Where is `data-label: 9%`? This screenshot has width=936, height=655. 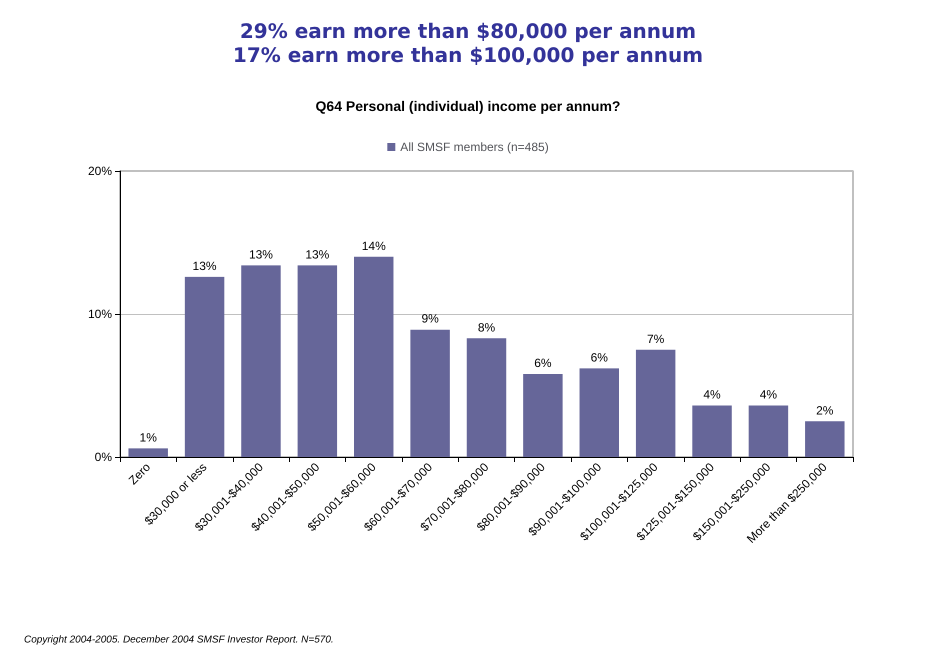 data-label: 9% is located at coordinates (430, 319).